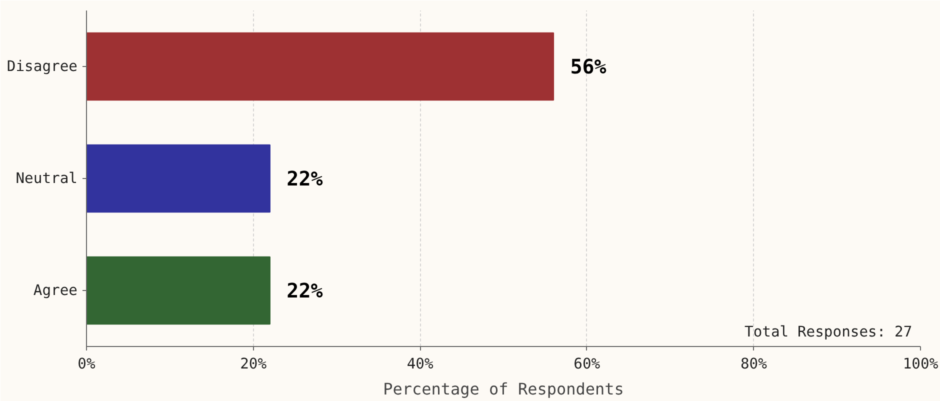  I want to click on y-tick-label: Neutral, so click(47, 178).